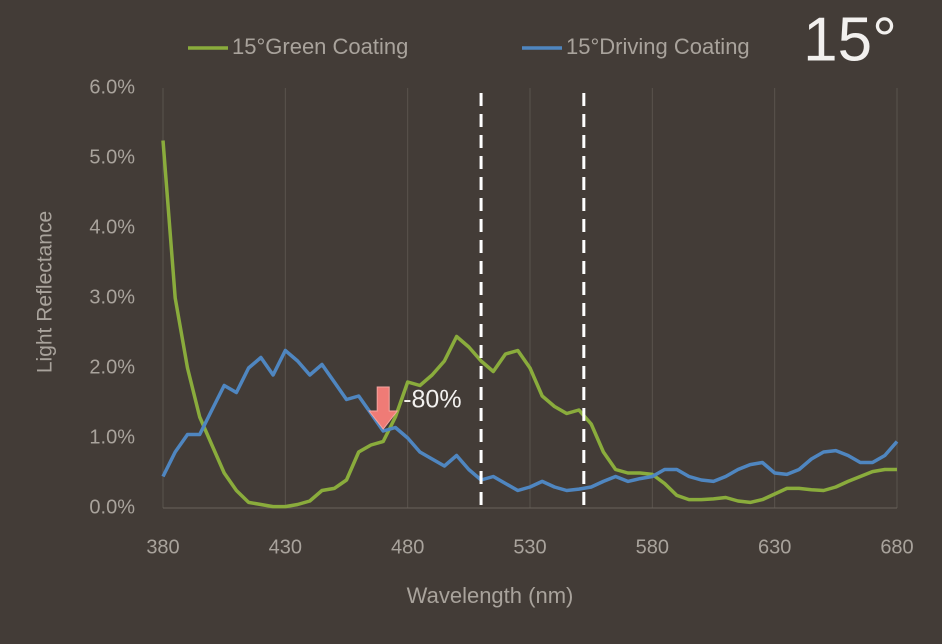  What do you see at coordinates (112, 507) in the screenshot?
I see `y-tick-label: 0.0%` at bounding box center [112, 507].